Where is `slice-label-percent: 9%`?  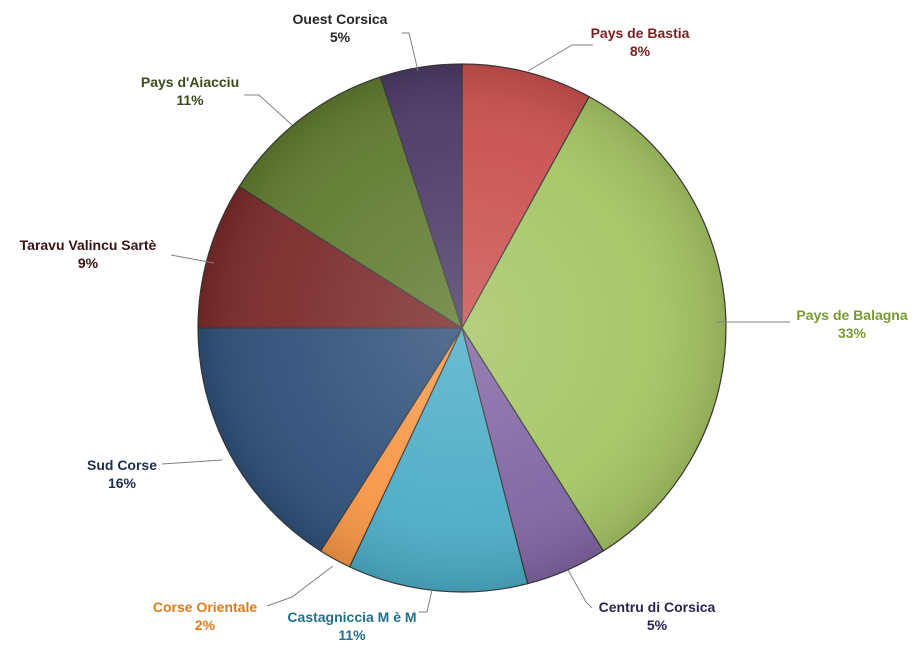
slice-label-percent: 9% is located at coordinates (88, 263).